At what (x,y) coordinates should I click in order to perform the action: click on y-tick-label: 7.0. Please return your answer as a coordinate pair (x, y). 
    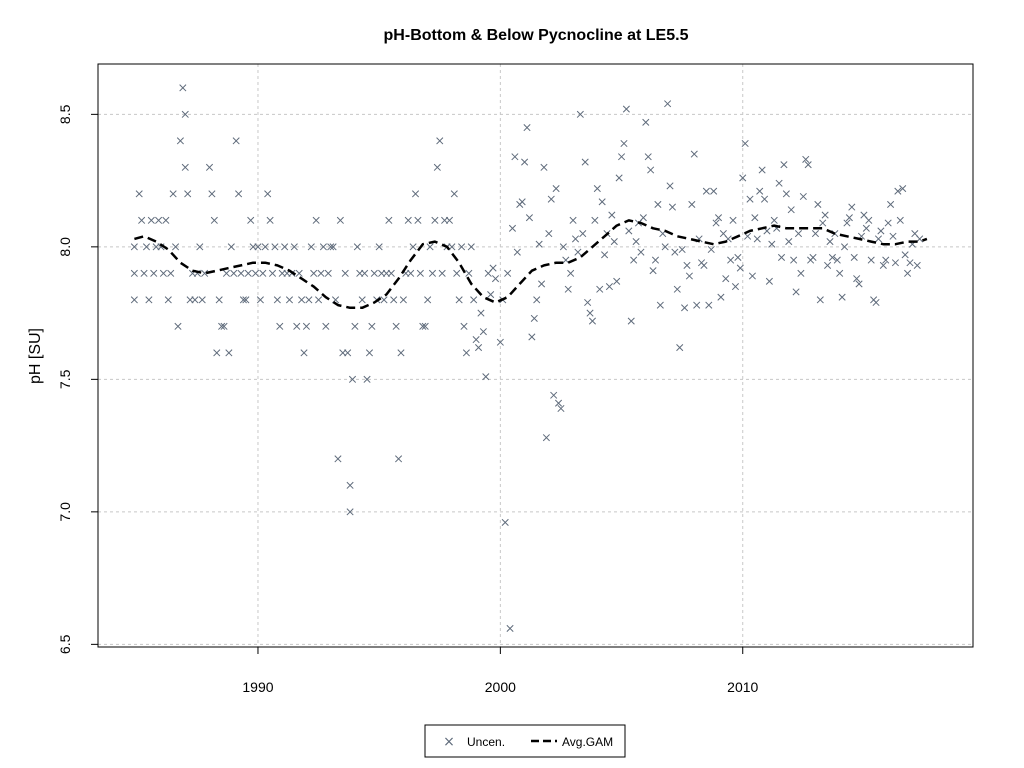
    Looking at the image, I should click on (65, 512).